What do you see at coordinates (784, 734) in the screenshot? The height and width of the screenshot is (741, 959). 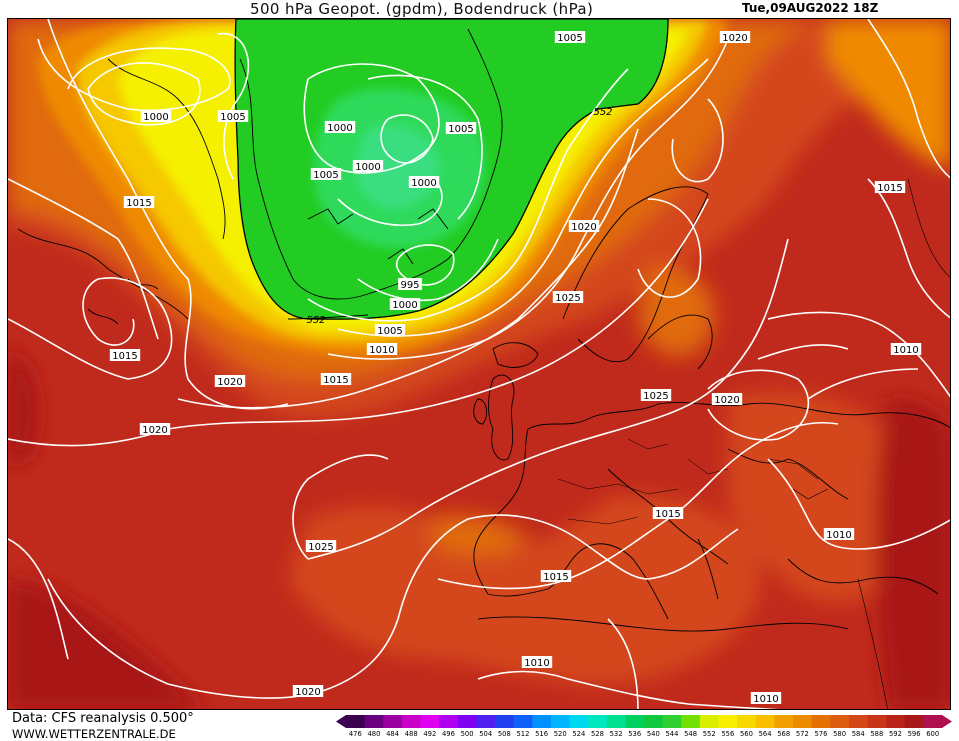 I see `colorbar-tick-label: 568` at bounding box center [784, 734].